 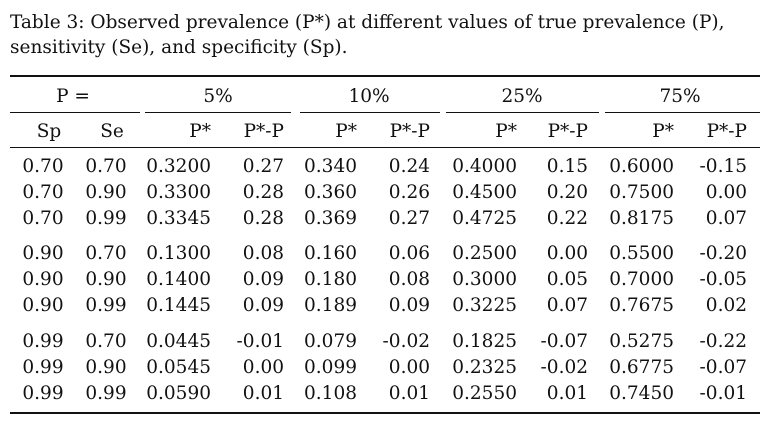 What do you see at coordinates (522, 96) in the screenshot?
I see `group-header: 25%` at bounding box center [522, 96].